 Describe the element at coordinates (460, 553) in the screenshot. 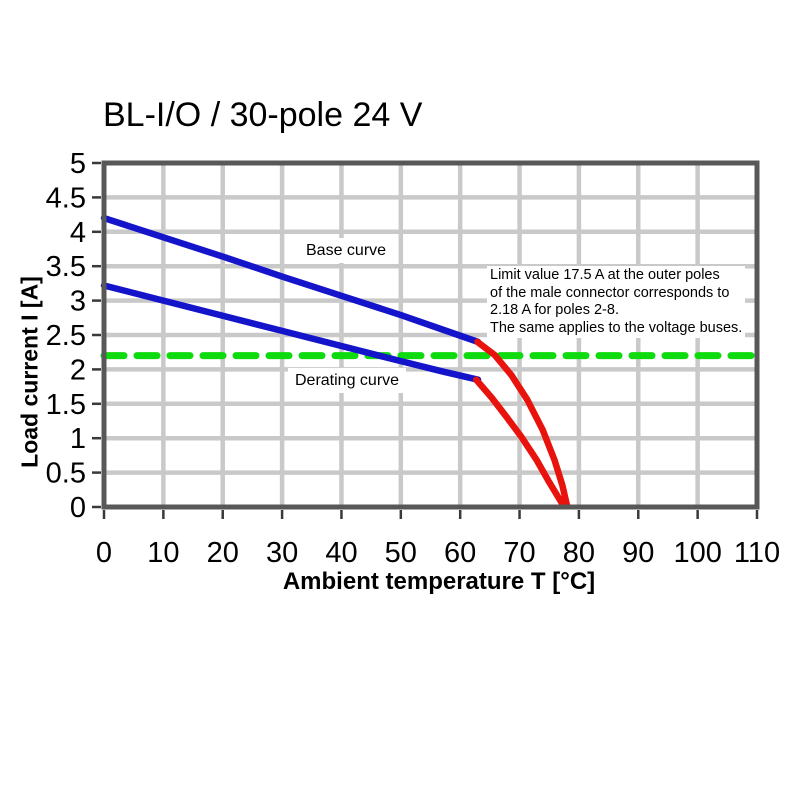

I see `x-tick-label: 60` at that location.